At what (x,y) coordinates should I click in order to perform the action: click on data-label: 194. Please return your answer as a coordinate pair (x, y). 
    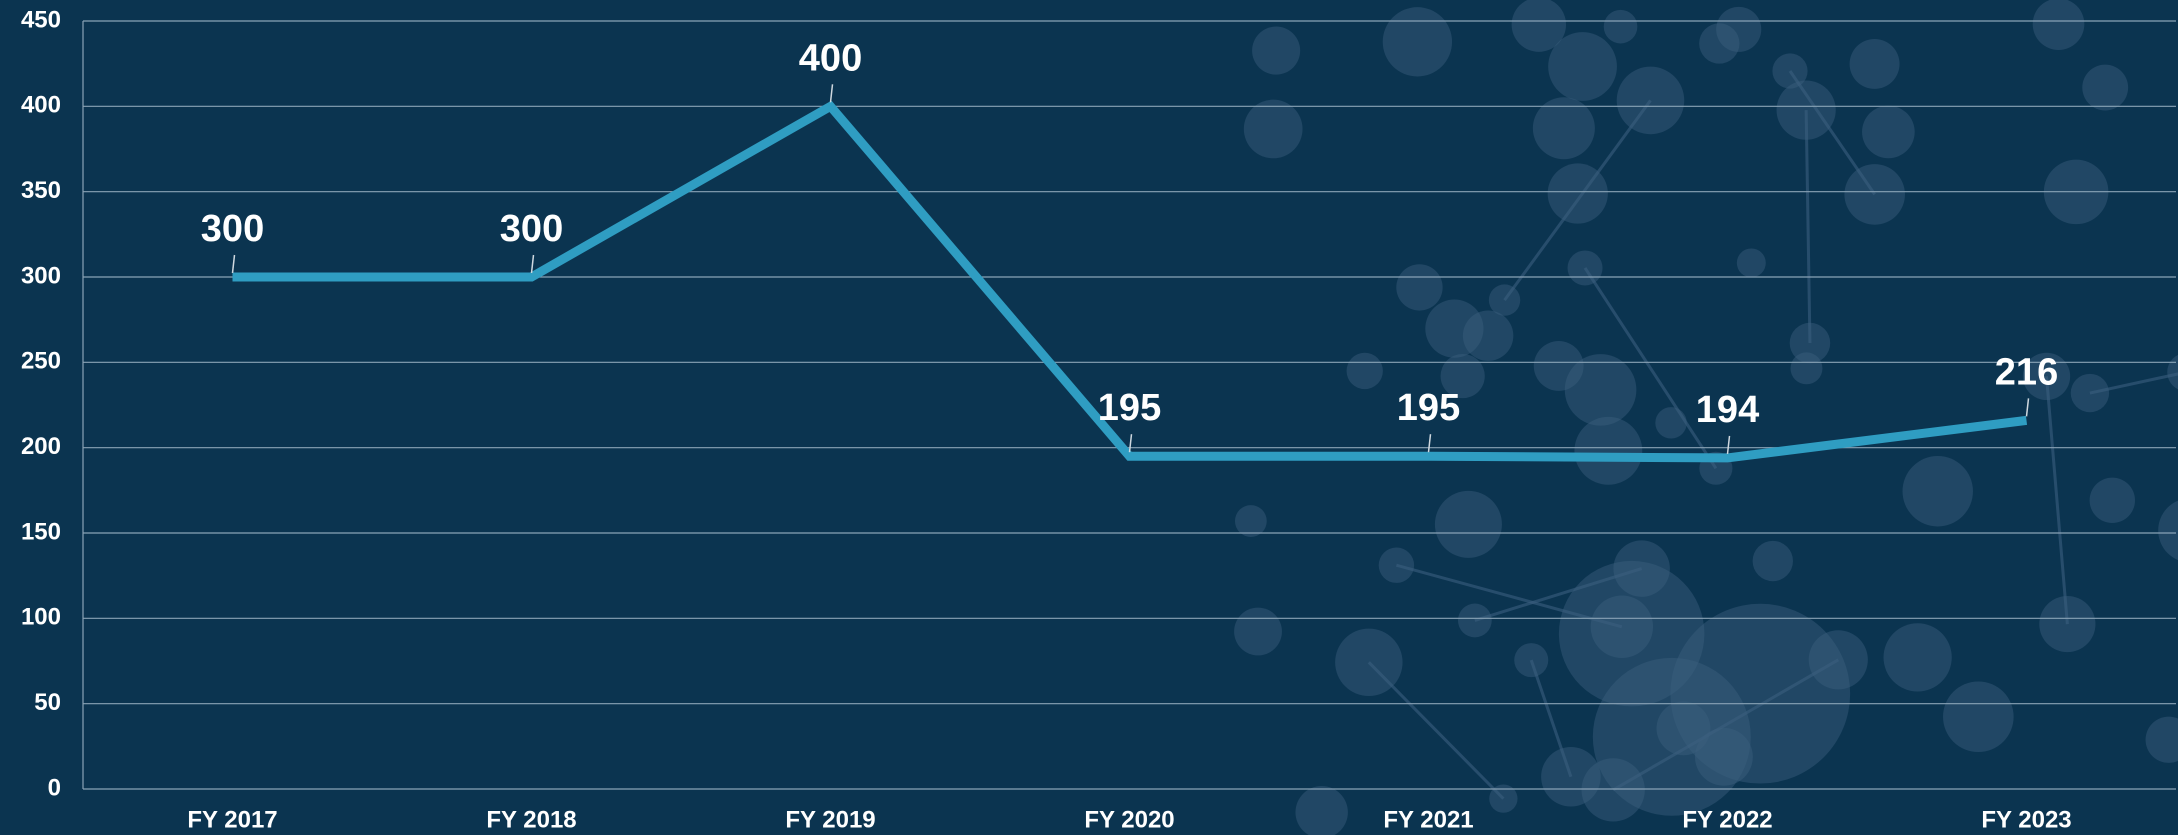
    Looking at the image, I should click on (1727, 410).